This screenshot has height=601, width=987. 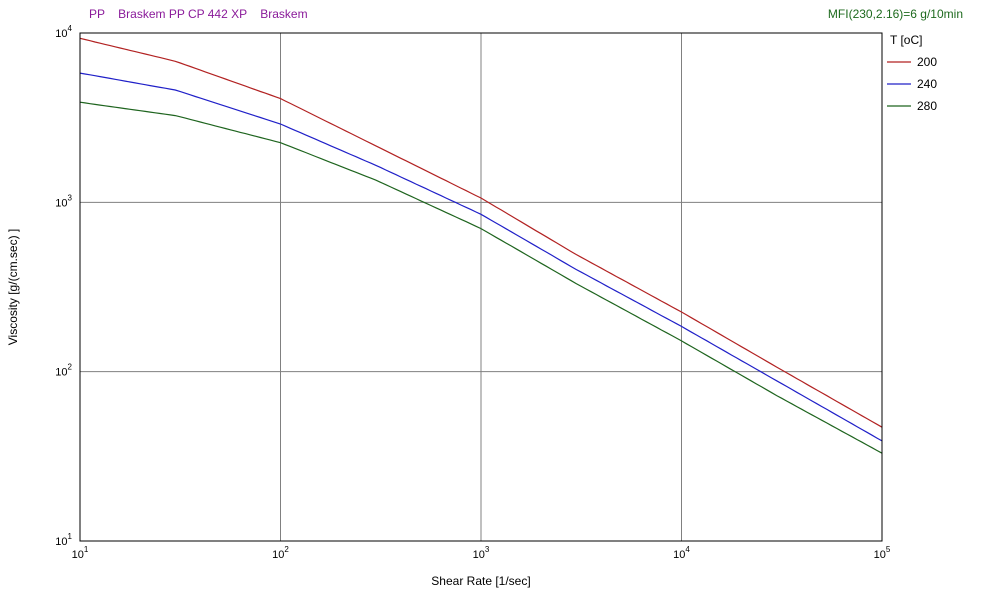 I want to click on grade-label: Braskem PP CP 442 XP, so click(x=182, y=14).